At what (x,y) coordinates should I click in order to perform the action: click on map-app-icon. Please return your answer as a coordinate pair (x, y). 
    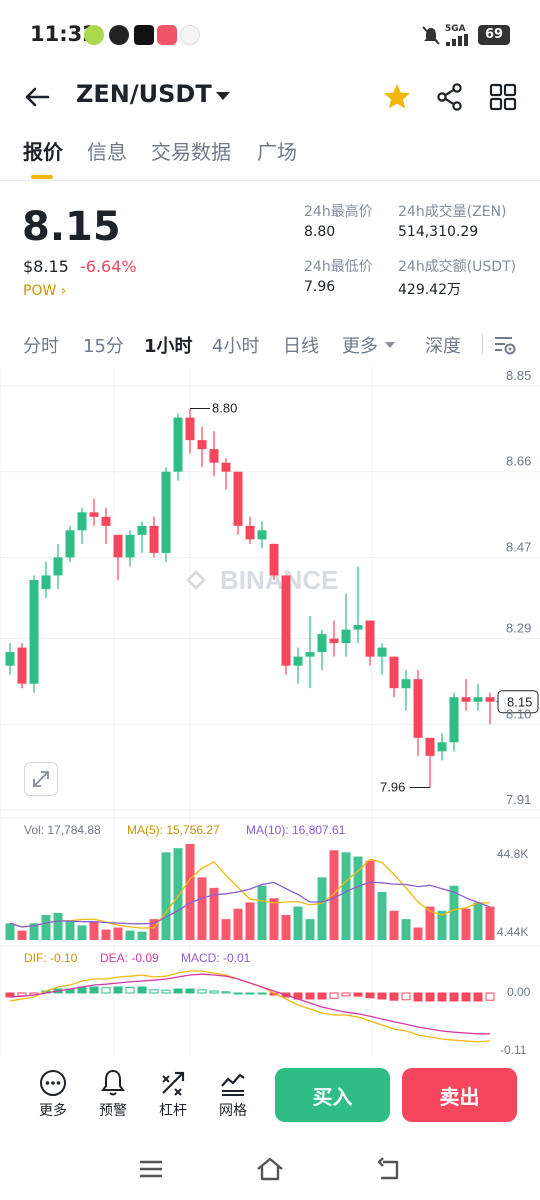
    Looking at the image, I should click on (190, 35).